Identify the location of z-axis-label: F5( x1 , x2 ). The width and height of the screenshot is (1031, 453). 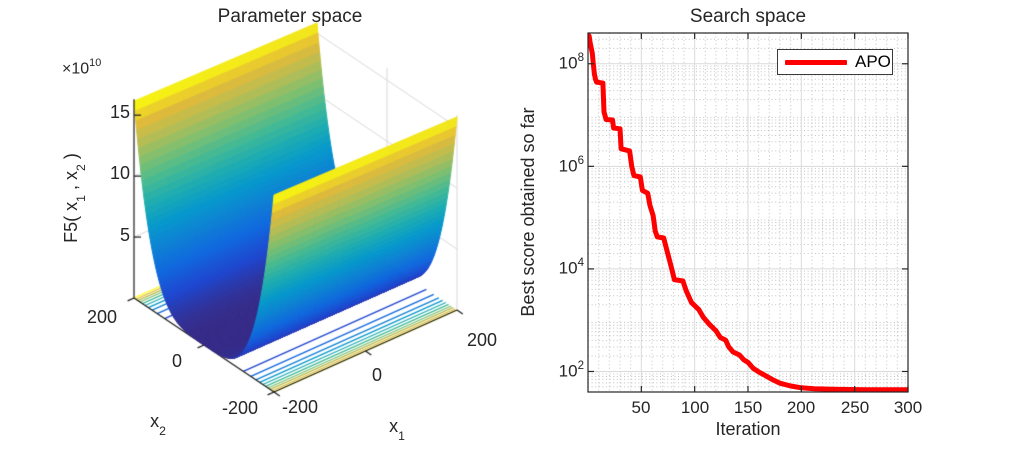
(74, 198).